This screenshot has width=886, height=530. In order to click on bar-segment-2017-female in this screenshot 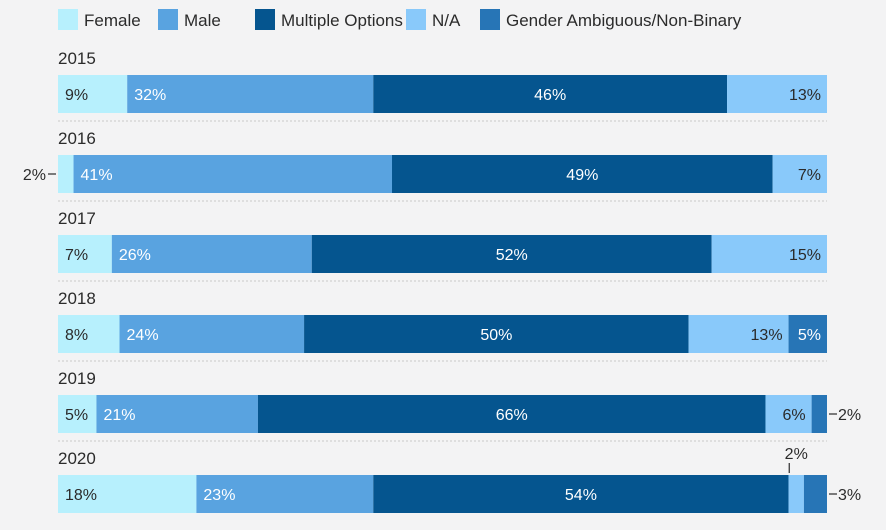, I will do `click(85, 254)`.